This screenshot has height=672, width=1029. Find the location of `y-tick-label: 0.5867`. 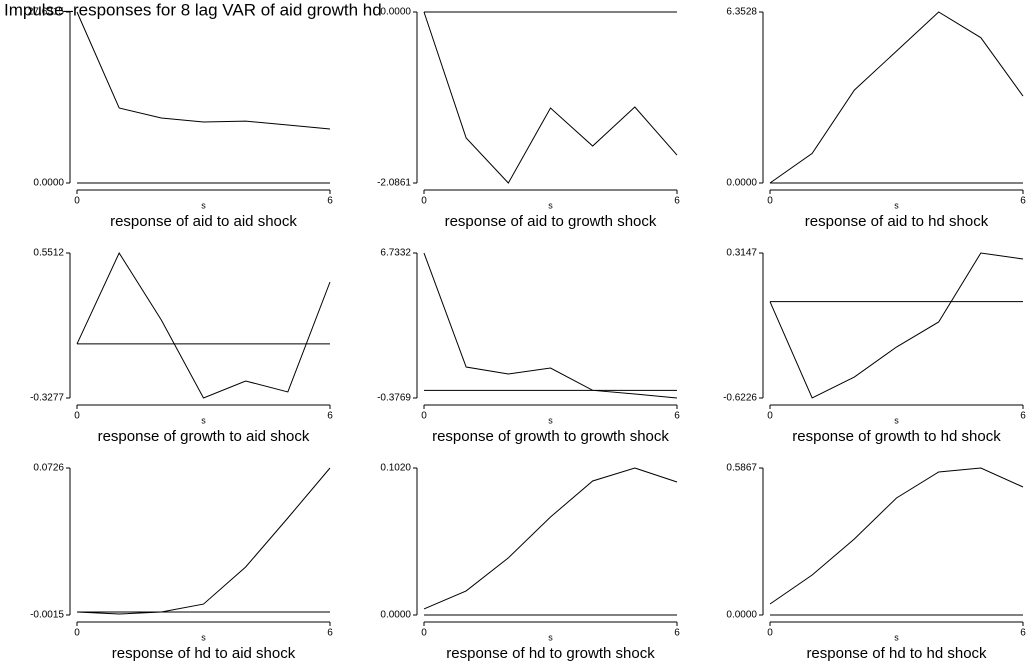

y-tick-label: 0.5867 is located at coordinates (741, 468).